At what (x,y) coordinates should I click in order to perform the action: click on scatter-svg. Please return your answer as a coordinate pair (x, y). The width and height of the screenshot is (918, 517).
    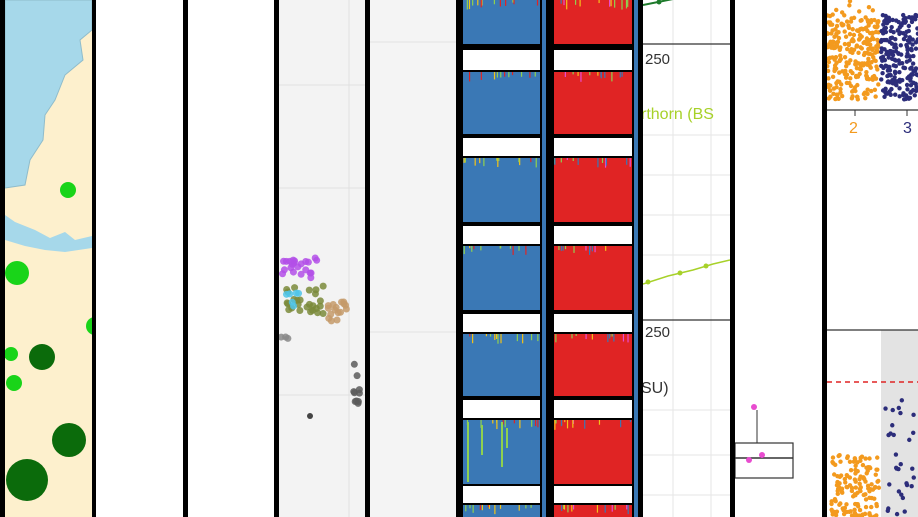
    Looking at the image, I should click on (322, 258).